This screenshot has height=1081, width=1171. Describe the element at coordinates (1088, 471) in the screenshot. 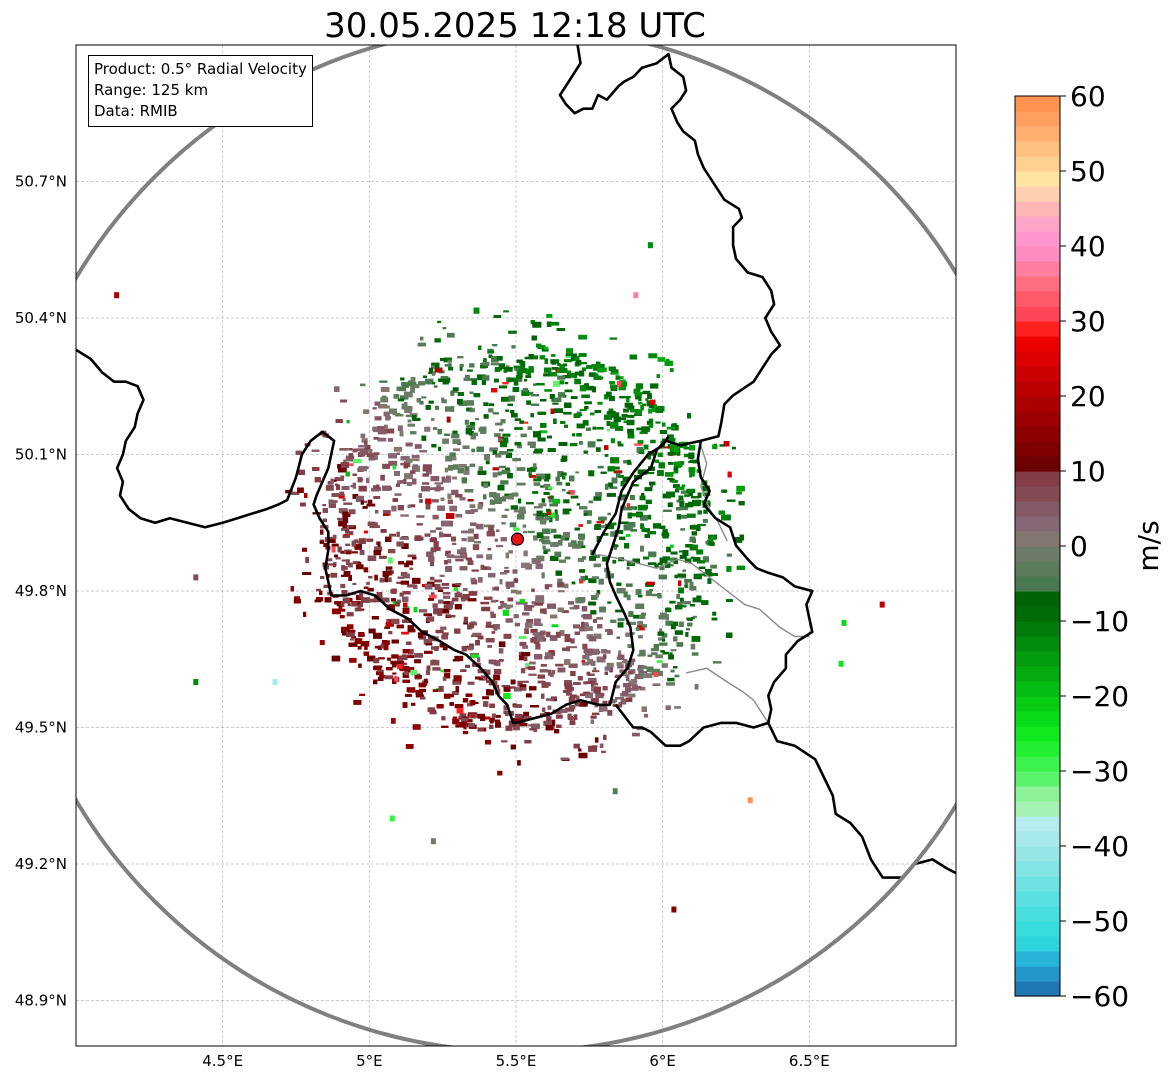

I see `colorbar-tick-label: 10` at that location.